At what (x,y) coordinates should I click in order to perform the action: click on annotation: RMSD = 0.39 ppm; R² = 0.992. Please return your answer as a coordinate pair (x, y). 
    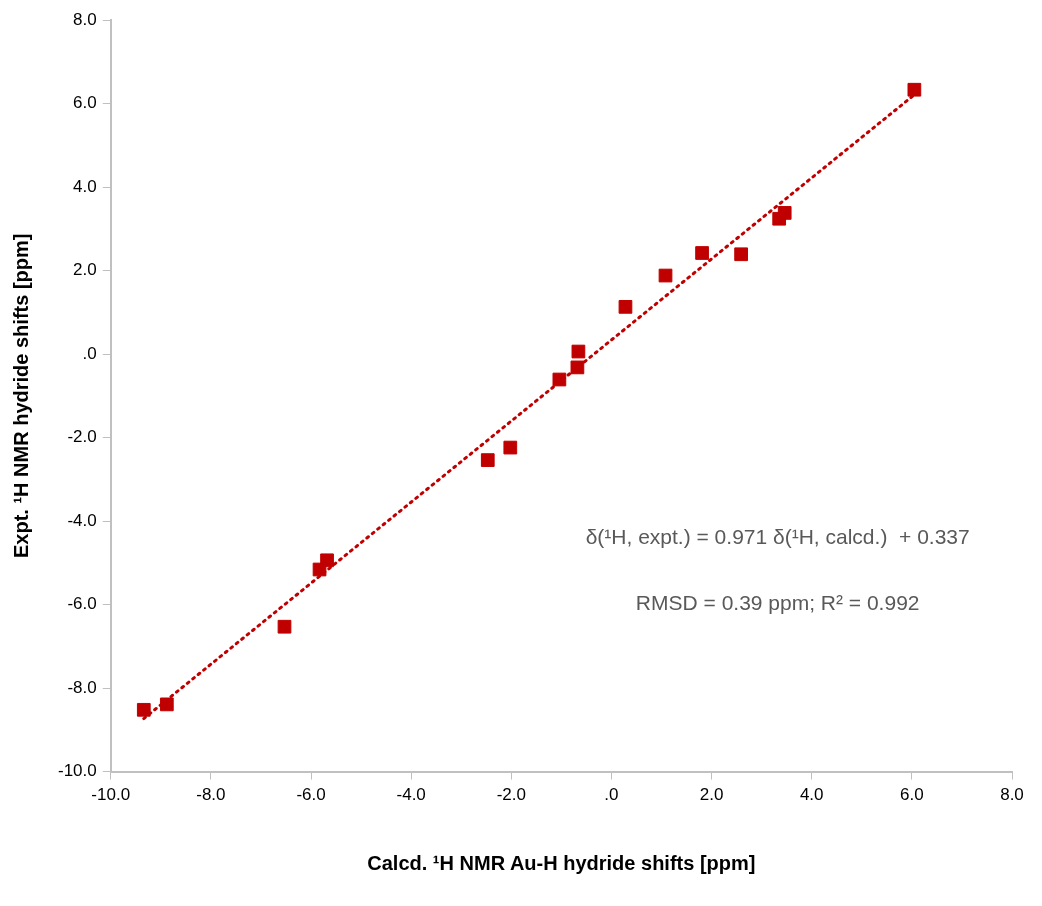
    Looking at the image, I should click on (777, 602).